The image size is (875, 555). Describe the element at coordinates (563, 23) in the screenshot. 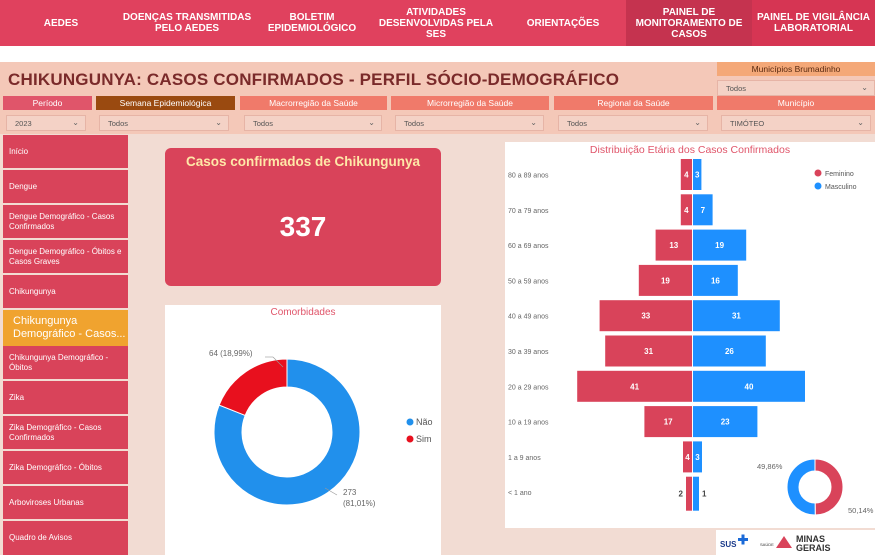

I see `nav-item-4: ORIENTAÇÕES` at that location.